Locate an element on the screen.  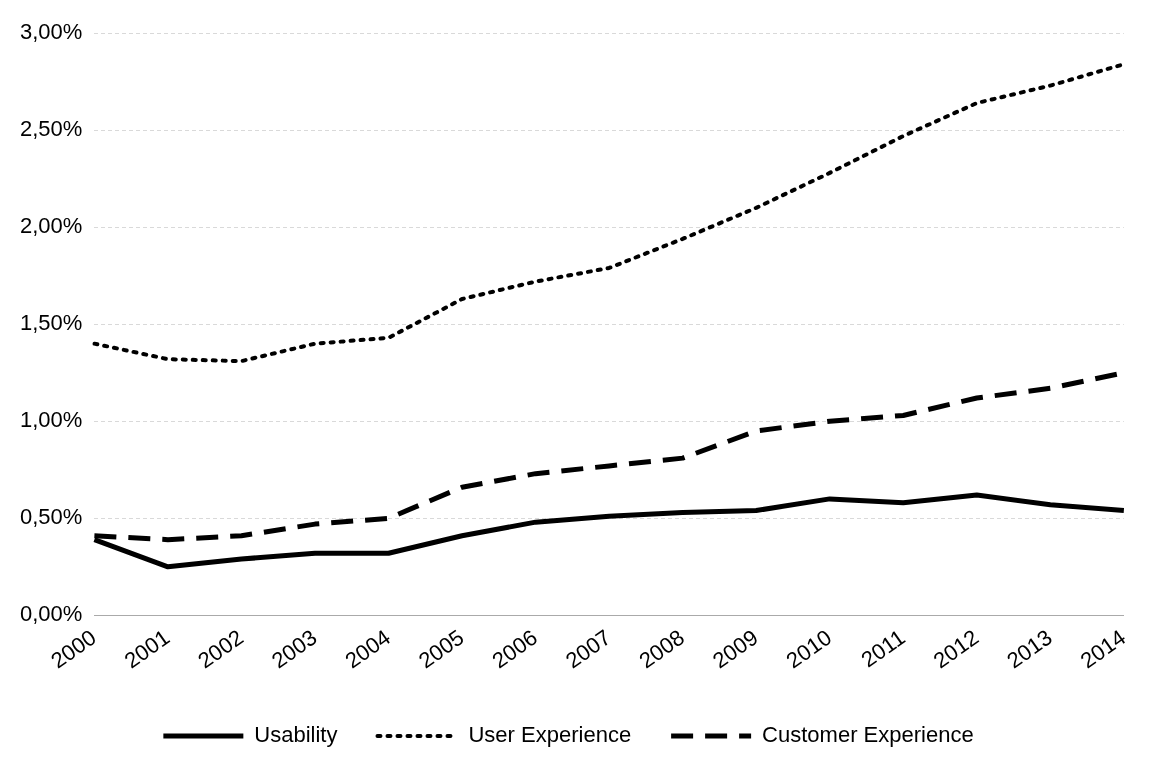
y-tick-label: 0,00% is located at coordinates (51, 614).